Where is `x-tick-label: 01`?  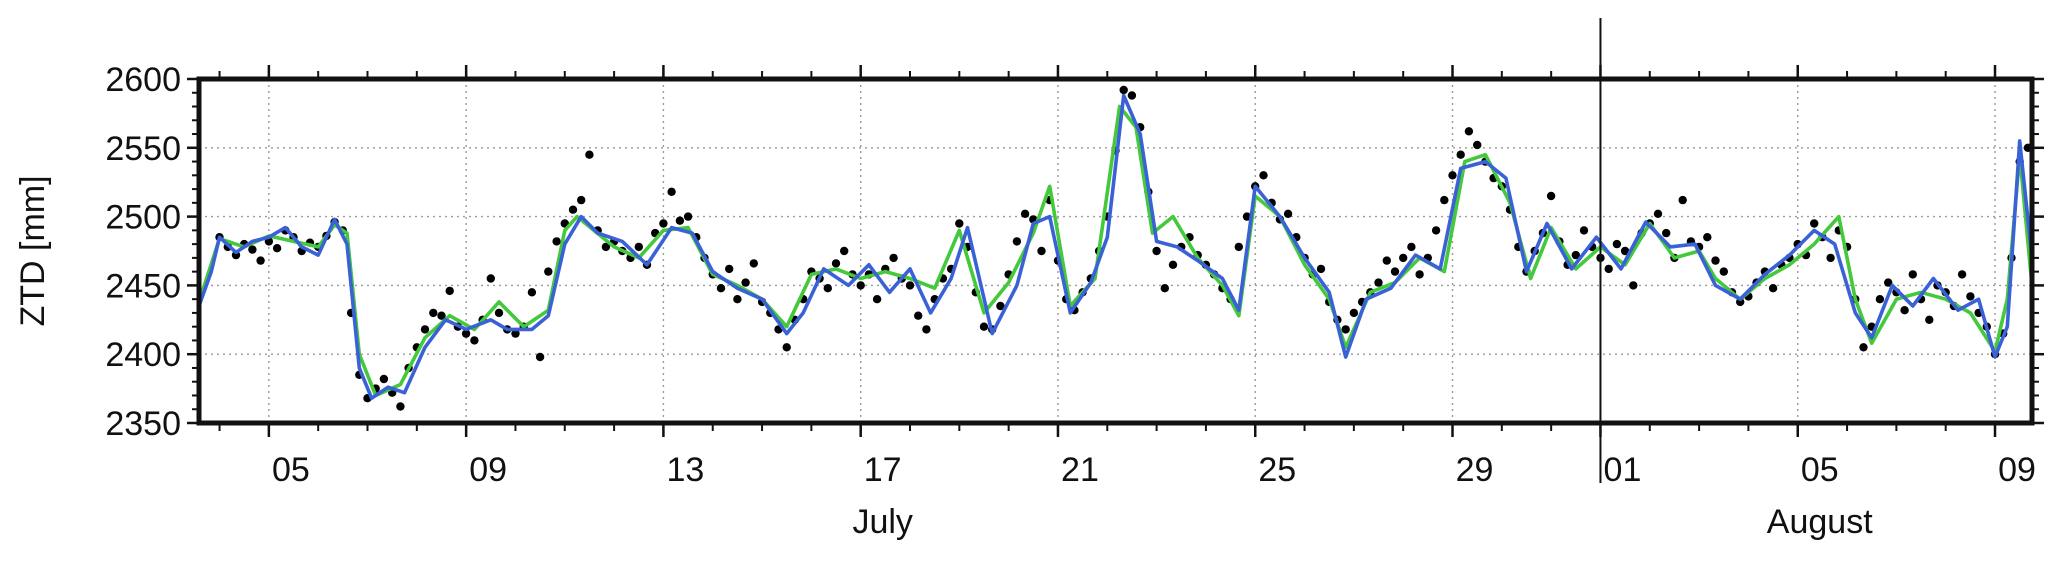 x-tick-label: 01 is located at coordinates (1623, 470).